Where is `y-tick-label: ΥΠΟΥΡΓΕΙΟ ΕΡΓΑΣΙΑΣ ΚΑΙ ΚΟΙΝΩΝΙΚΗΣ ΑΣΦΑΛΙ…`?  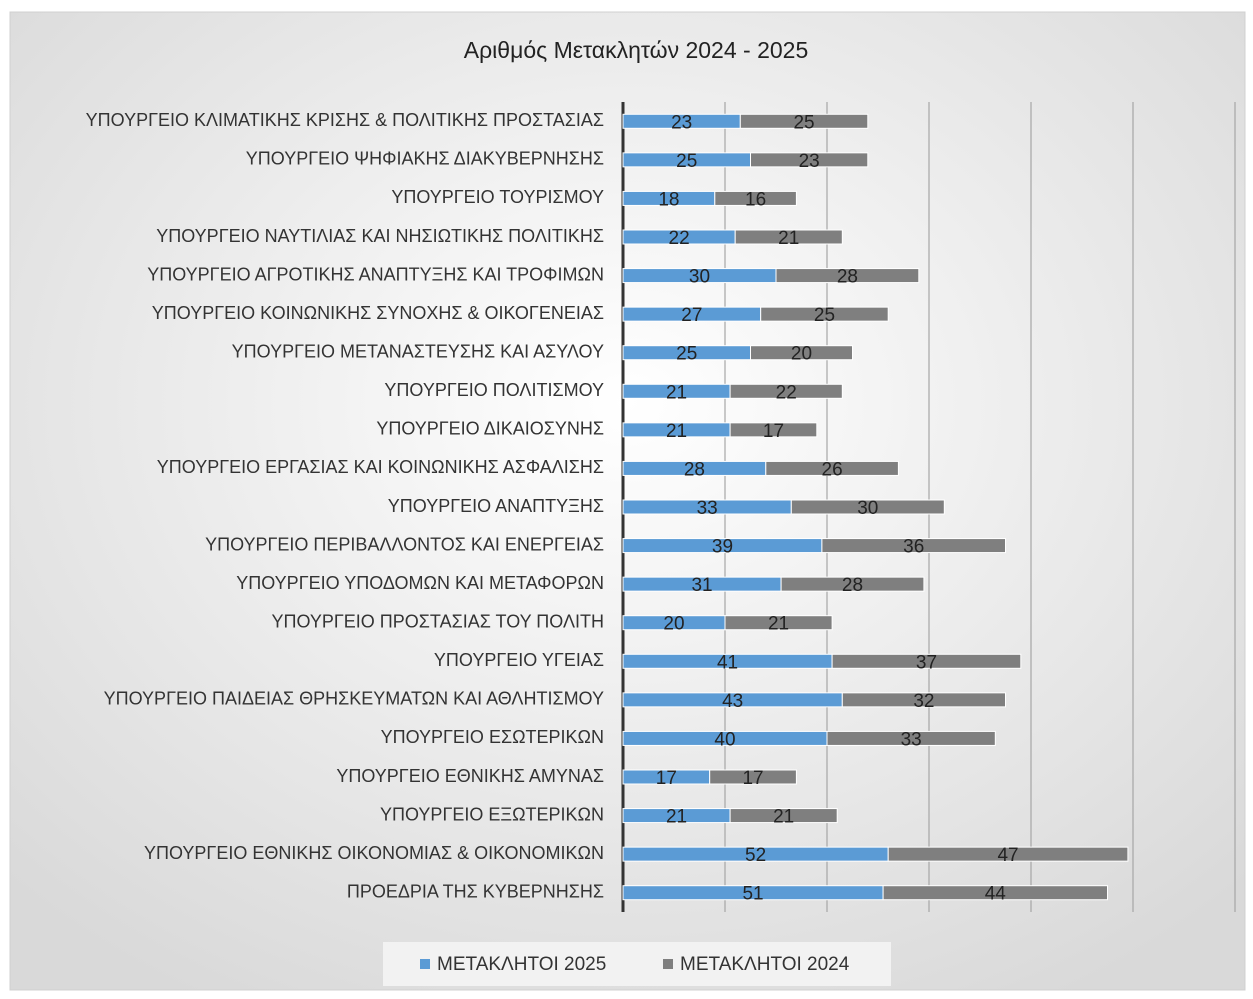 y-tick-label: ΥΠΟΥΡΓΕΙΟ ΕΡΓΑΣΙΑΣ ΚΑΙ ΚΟΙΝΩΝΙΚΗΣ ΑΣΦΑΛΙ… is located at coordinates (380, 467).